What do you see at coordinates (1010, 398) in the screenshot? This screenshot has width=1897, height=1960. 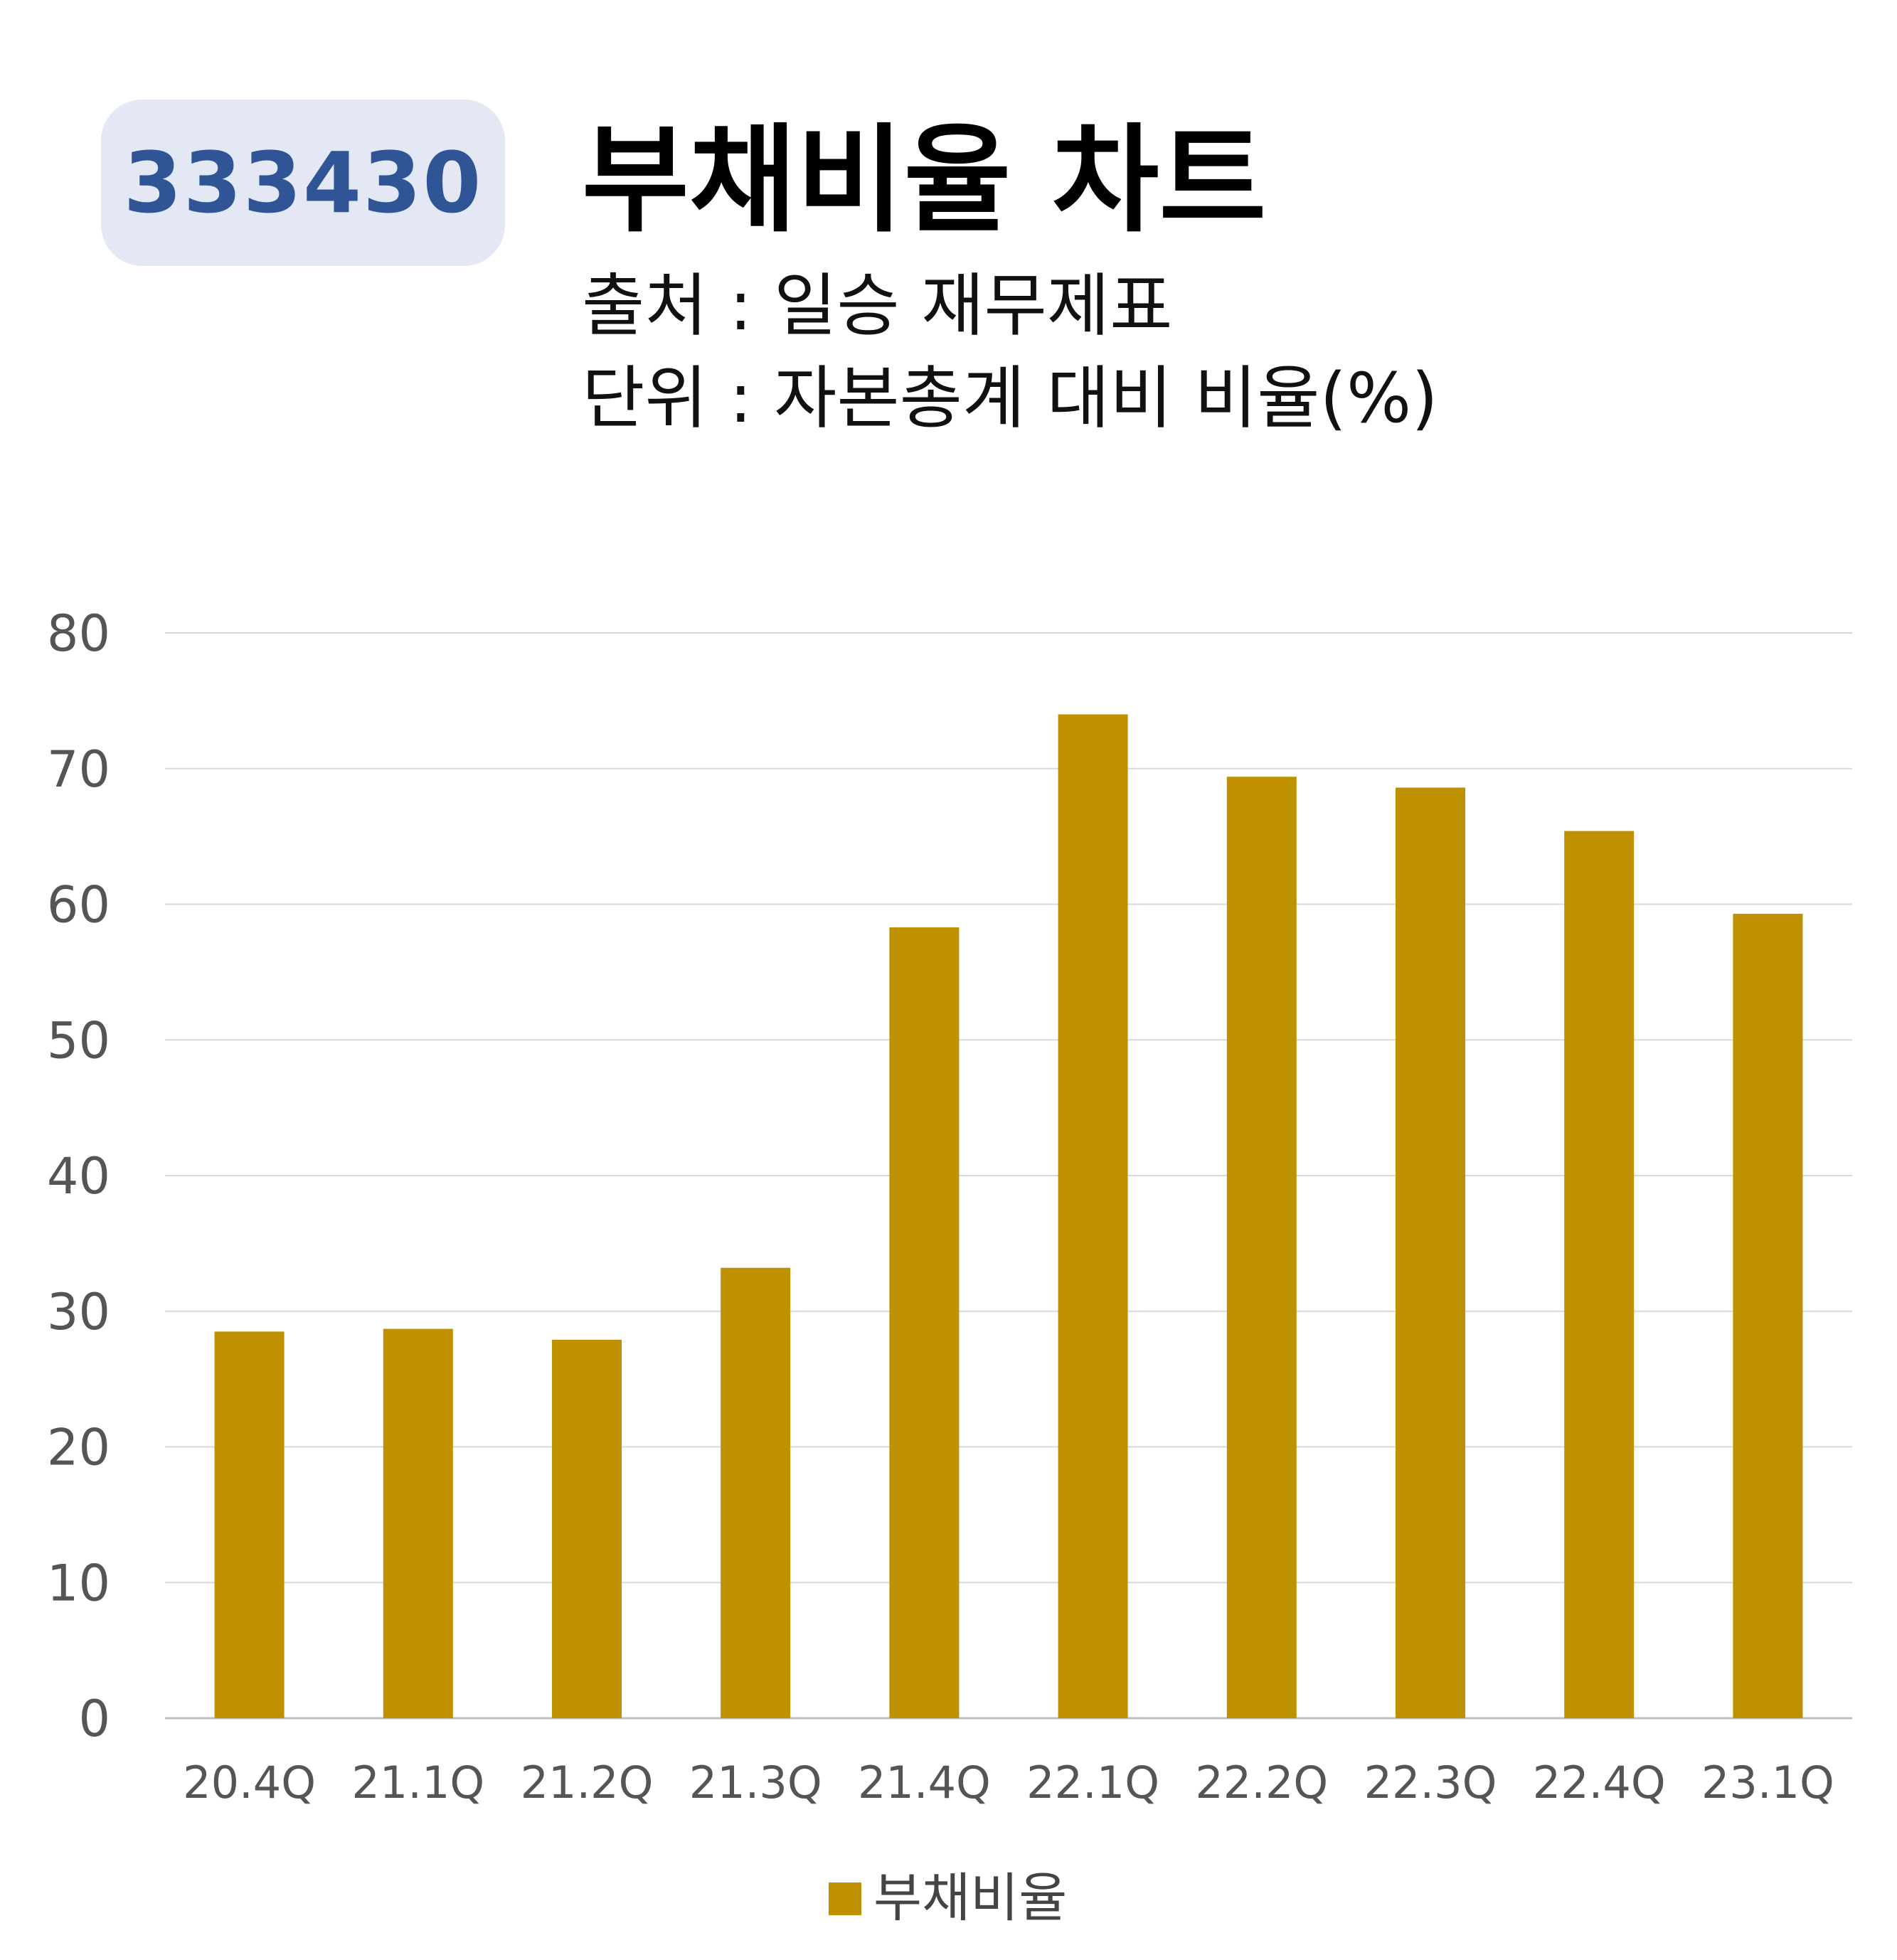 I see `unit-line: 단위 : 자본총계 대비 비율(%)` at bounding box center [1010, 398].